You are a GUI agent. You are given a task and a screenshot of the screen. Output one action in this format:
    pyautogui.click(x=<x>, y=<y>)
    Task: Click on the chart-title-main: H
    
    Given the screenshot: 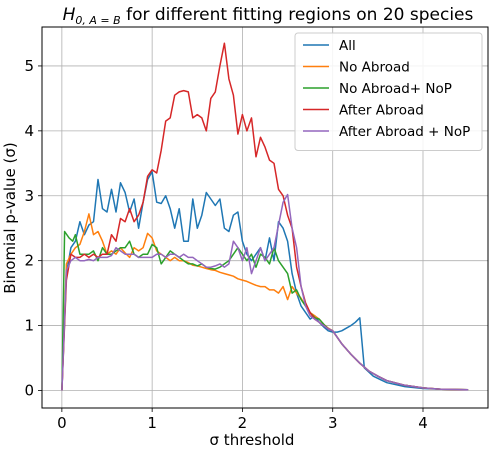 What is the action you would take?
    pyautogui.click(x=69, y=15)
    